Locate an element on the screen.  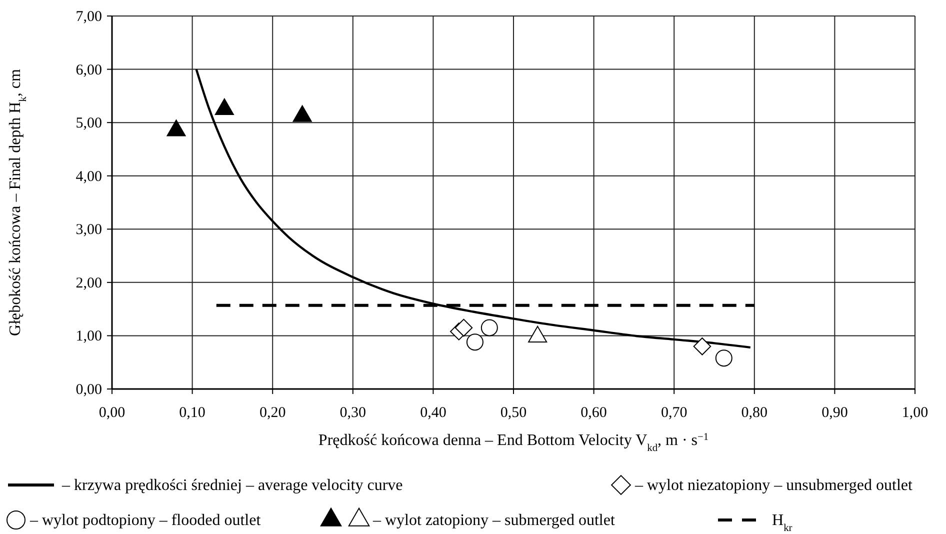
y-tick-label: 0,00 is located at coordinates (89, 390).